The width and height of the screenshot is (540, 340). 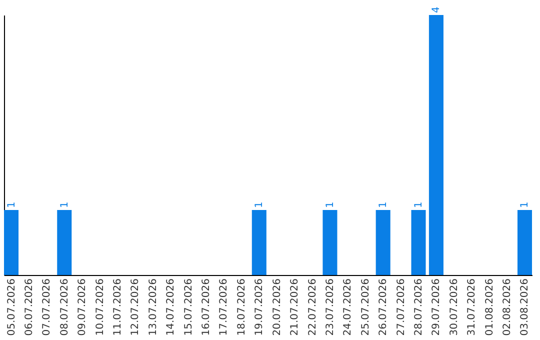 I want to click on x-tick-label: 26.07.2026, so click(x=384, y=307).